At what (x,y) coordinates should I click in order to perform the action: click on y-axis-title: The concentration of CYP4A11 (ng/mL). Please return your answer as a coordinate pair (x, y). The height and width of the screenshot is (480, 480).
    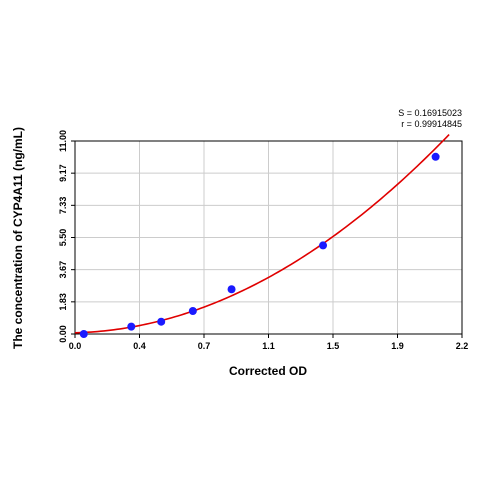
    Looking at the image, I should click on (18, 238).